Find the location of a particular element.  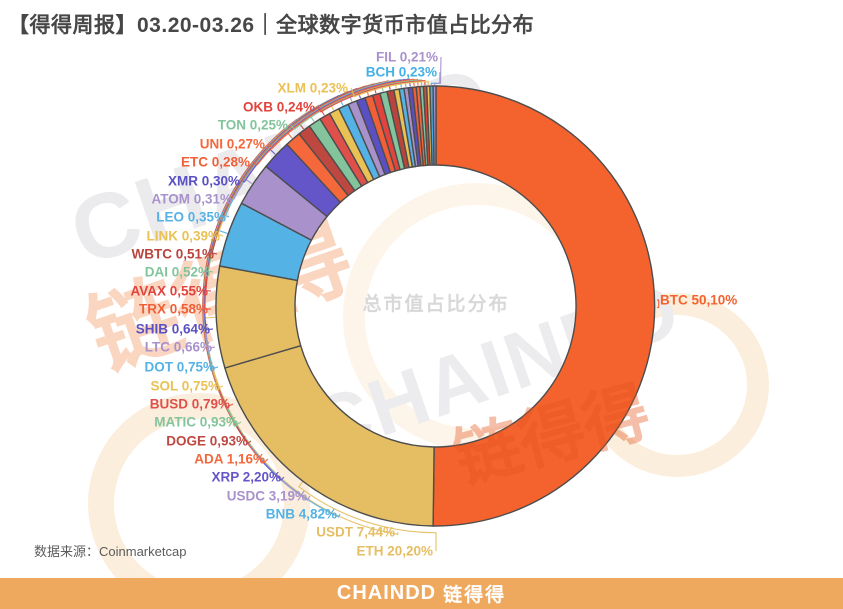

leader-line-ETH is located at coordinates (367, 516).